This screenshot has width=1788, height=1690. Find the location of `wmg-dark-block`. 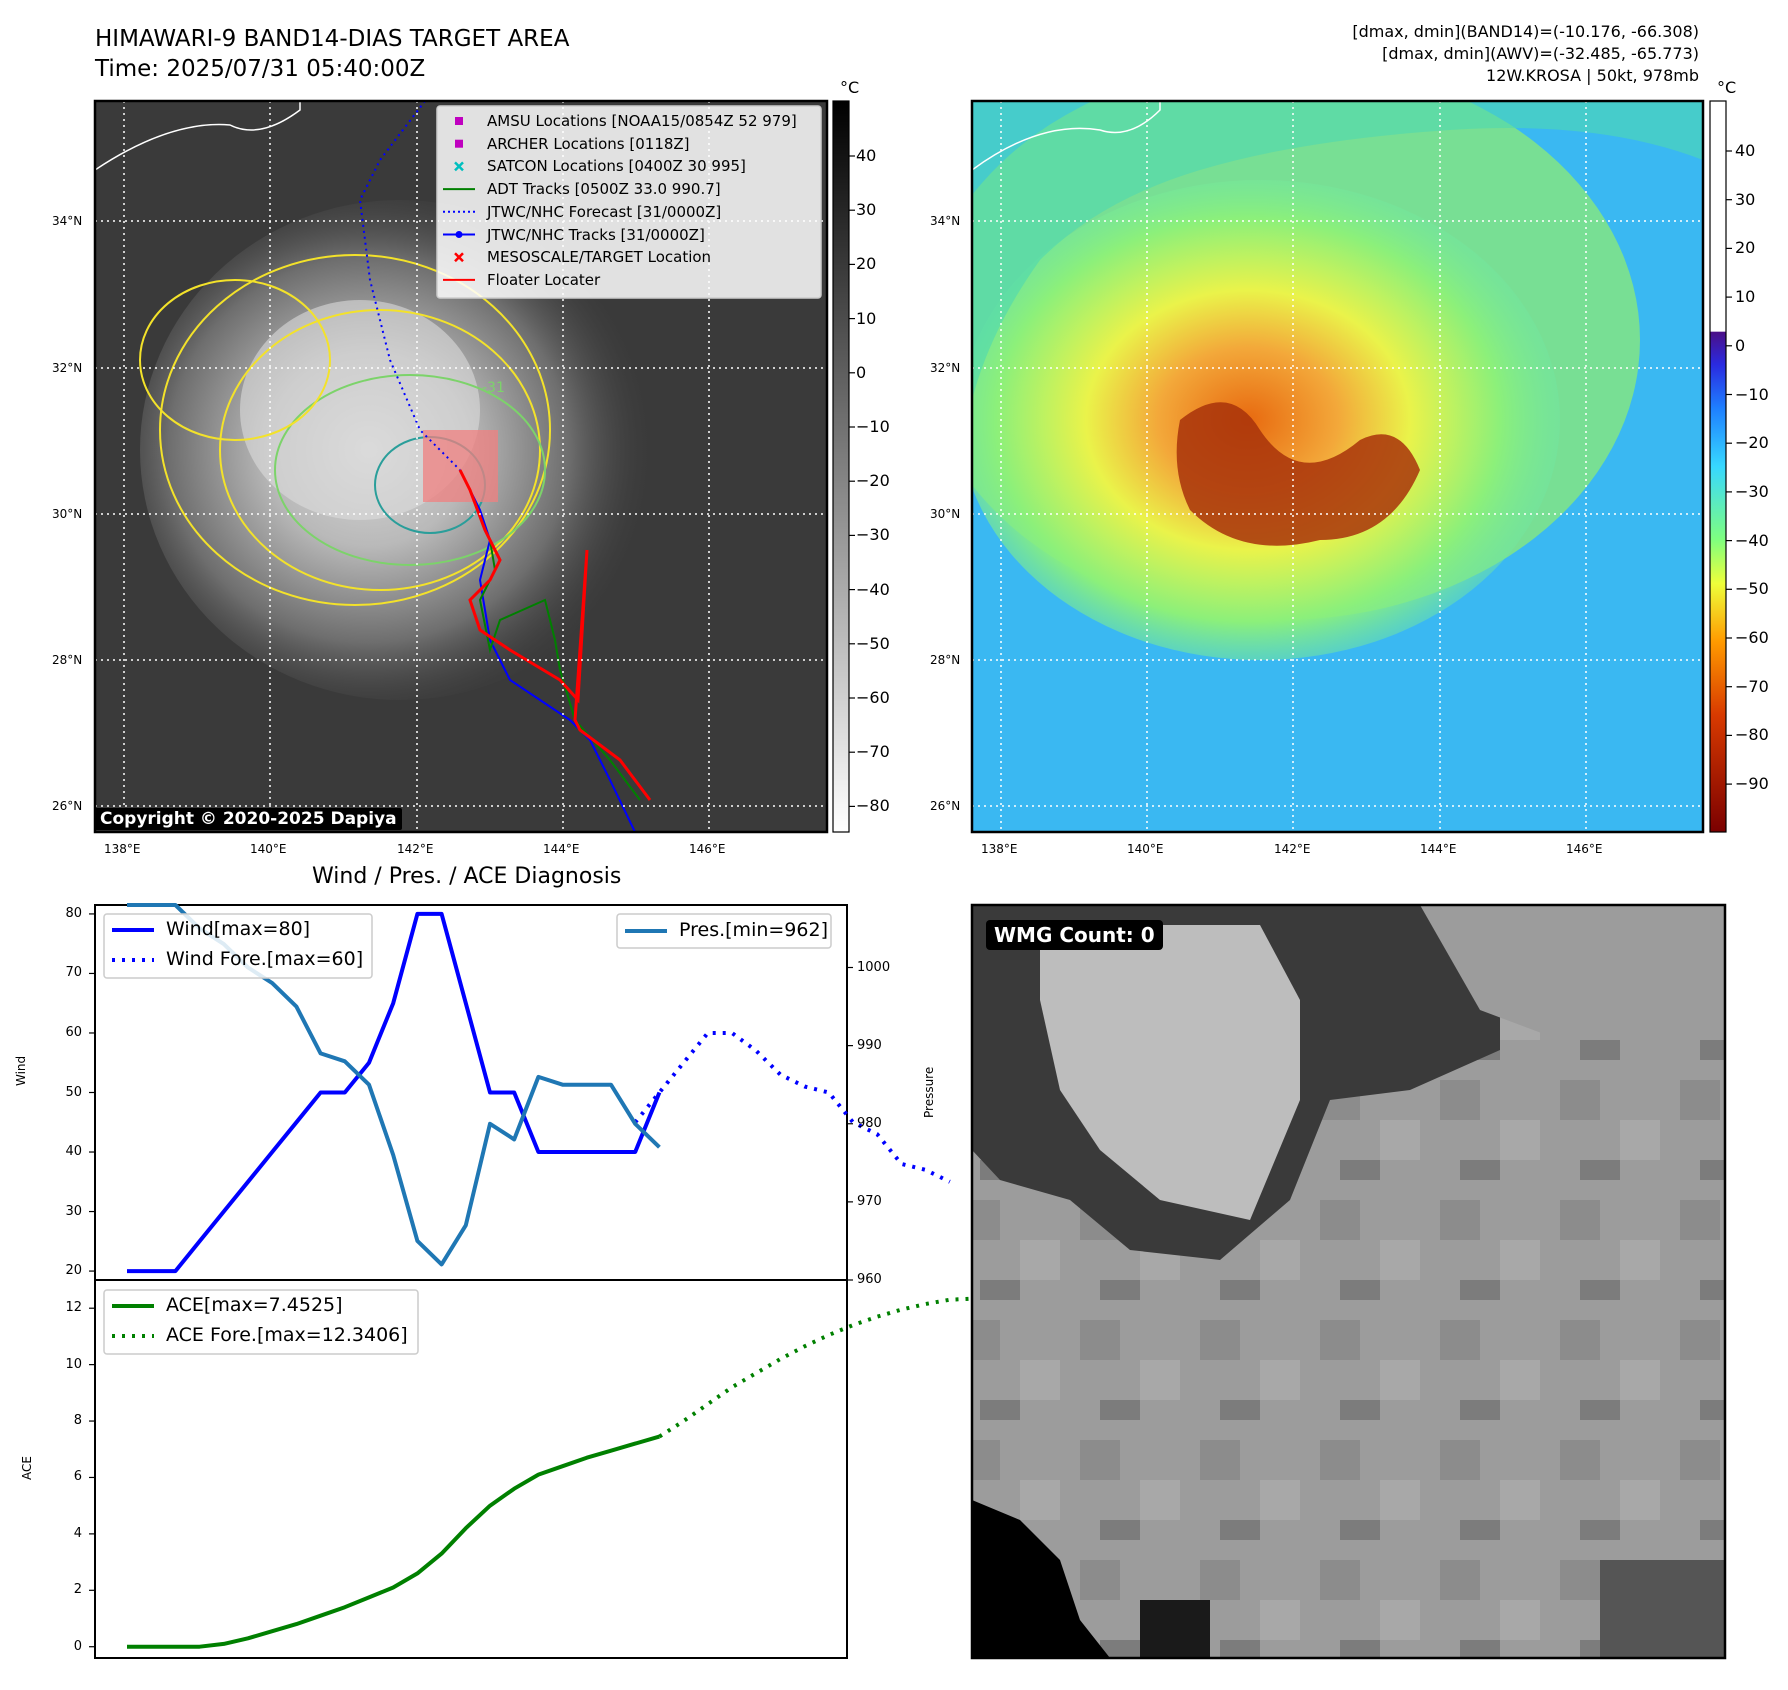

wmg-dark-block is located at coordinates (1662, 1609).